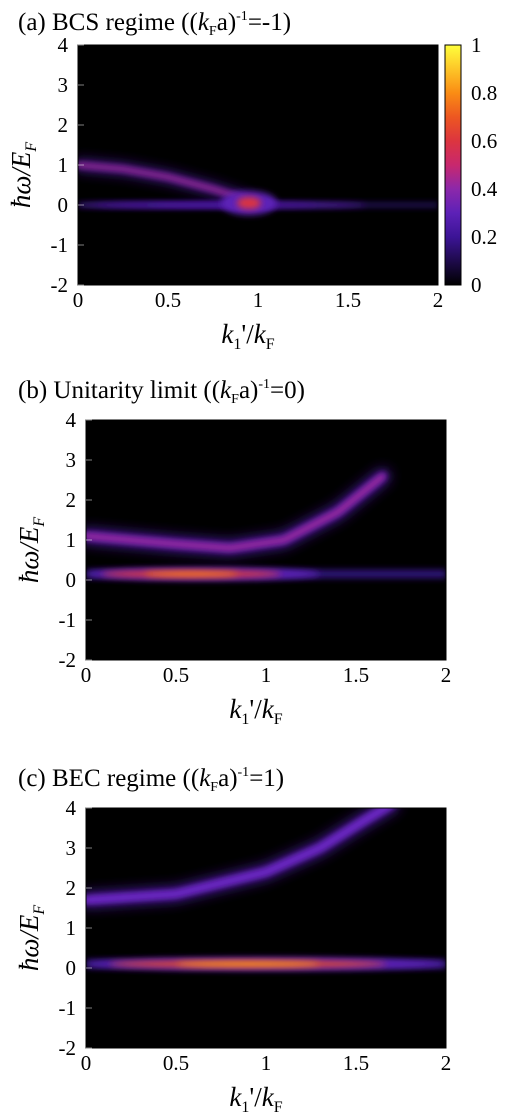 Image resolution: width=510 pixels, height=1120 pixels. Describe the element at coordinates (476, 285) in the screenshot. I see `colorbar-tick-label: 0` at that location.